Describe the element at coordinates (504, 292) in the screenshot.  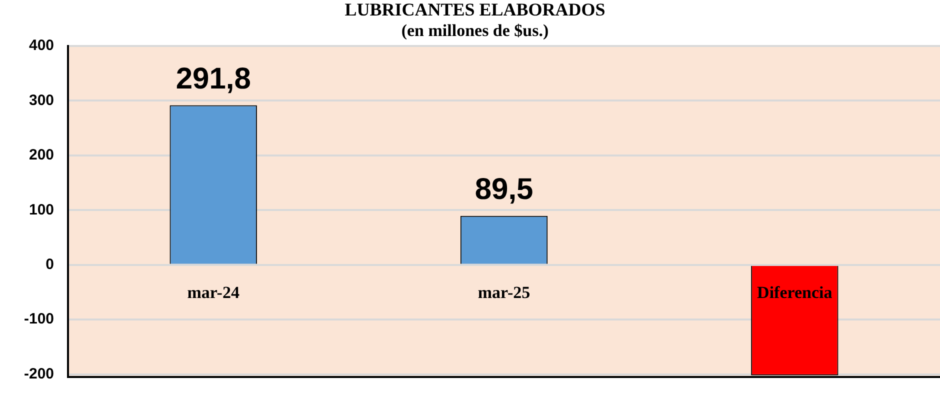
I see `x-tick-label: mar-25` at that location.